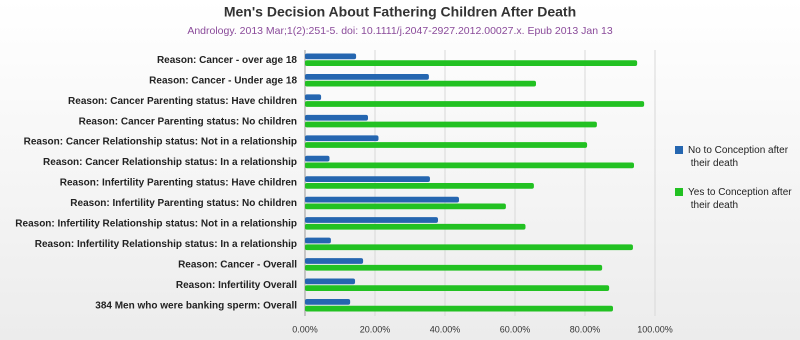 Image resolution: width=800 pixels, height=340 pixels. Describe the element at coordinates (585, 329) in the screenshot. I see `x-tick-label: 80.00%` at that location.